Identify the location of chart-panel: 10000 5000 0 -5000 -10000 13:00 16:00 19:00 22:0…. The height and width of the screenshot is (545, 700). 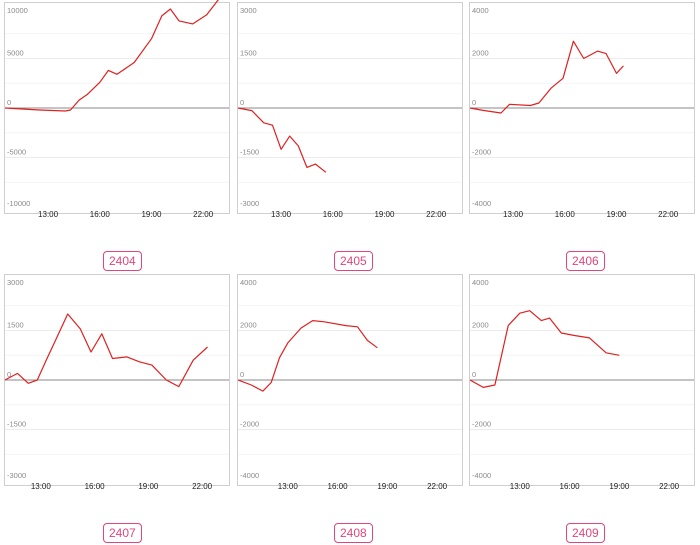
(117, 109).